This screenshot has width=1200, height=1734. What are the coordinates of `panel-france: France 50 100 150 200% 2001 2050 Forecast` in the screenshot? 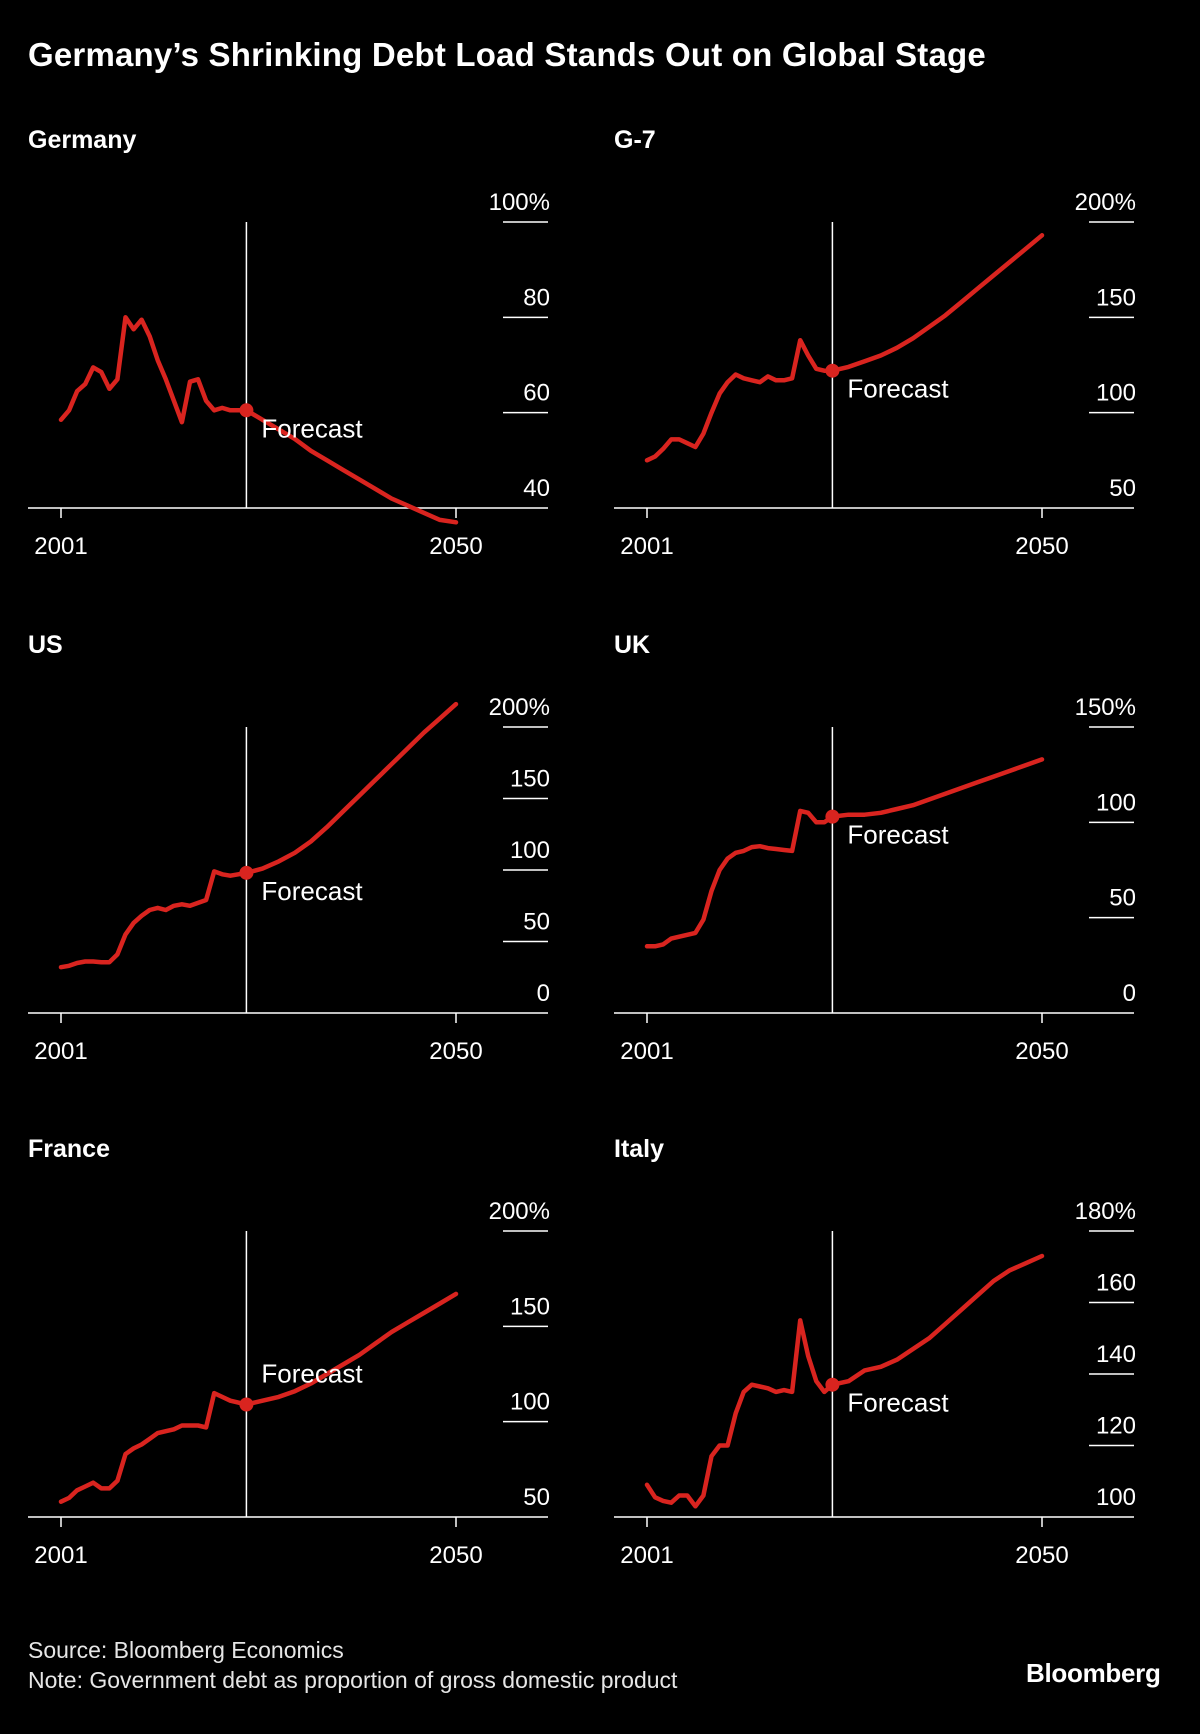 It's located at (289, 1352).